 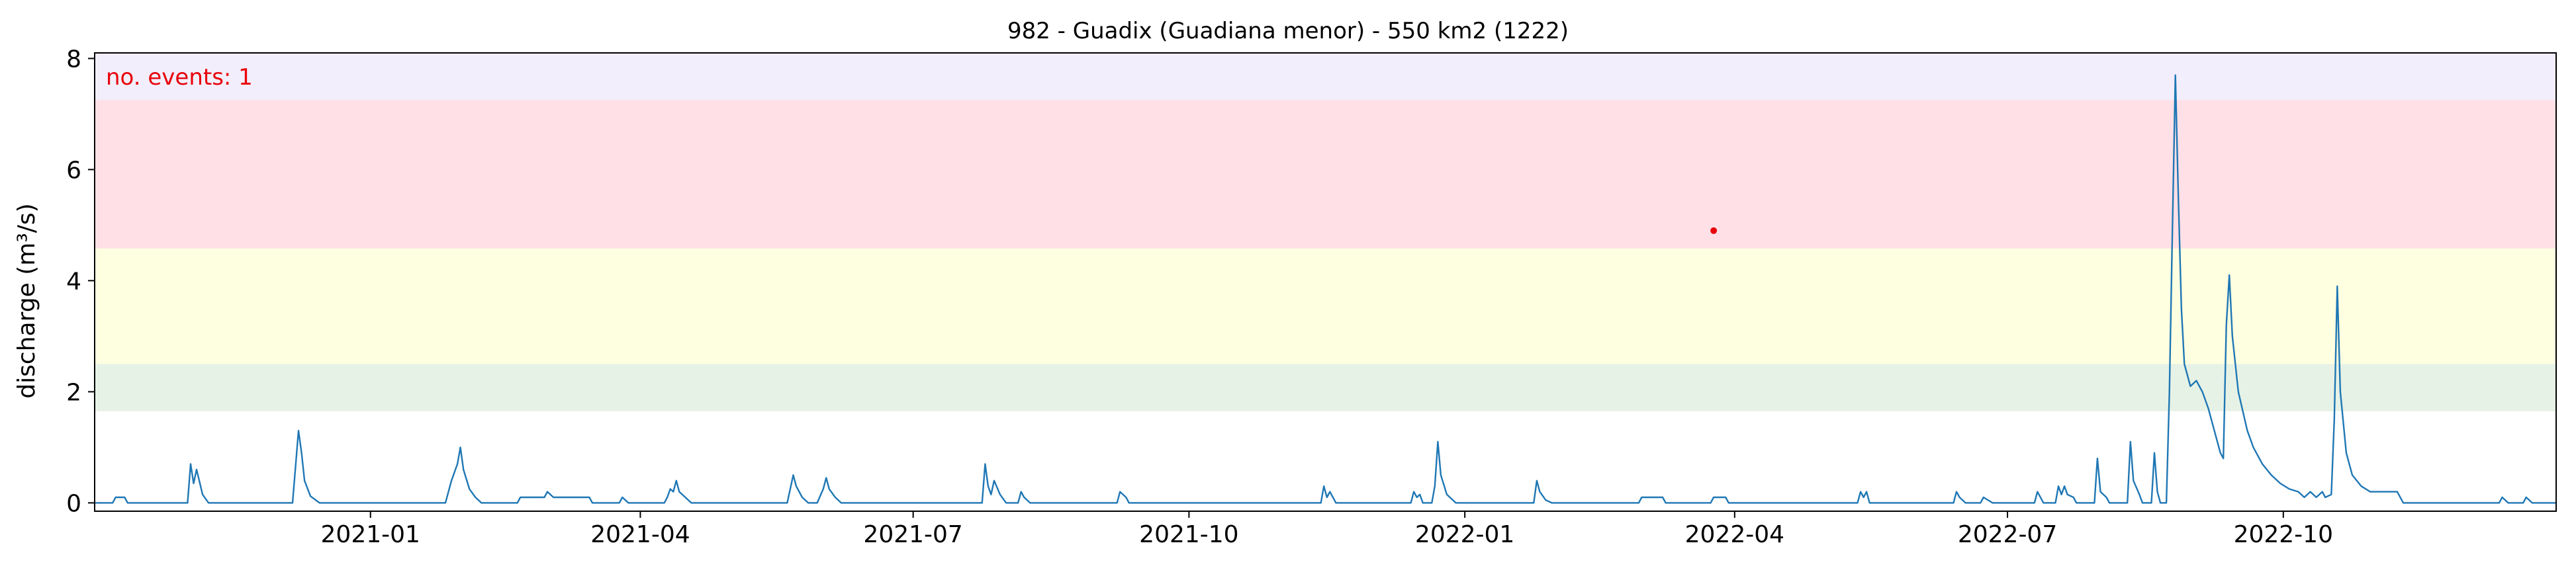 I want to click on y-tick-label: 6, so click(x=73, y=170).